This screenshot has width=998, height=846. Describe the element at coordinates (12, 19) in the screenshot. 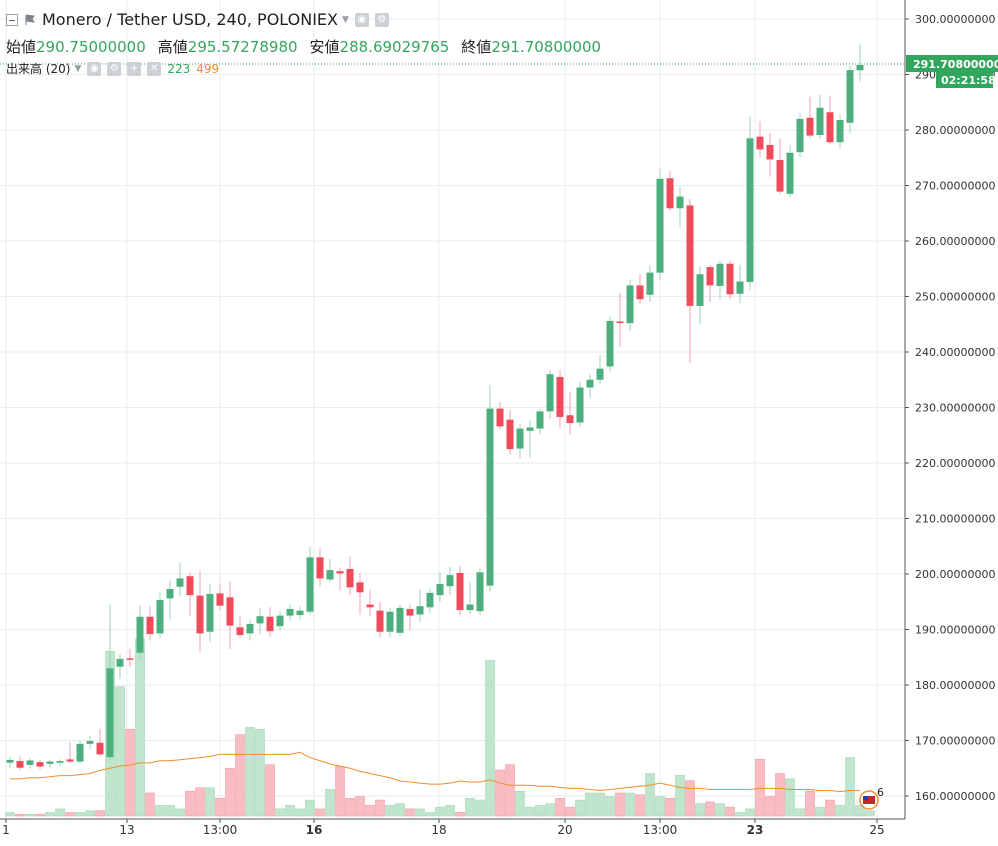

I see `collapse-button` at that location.